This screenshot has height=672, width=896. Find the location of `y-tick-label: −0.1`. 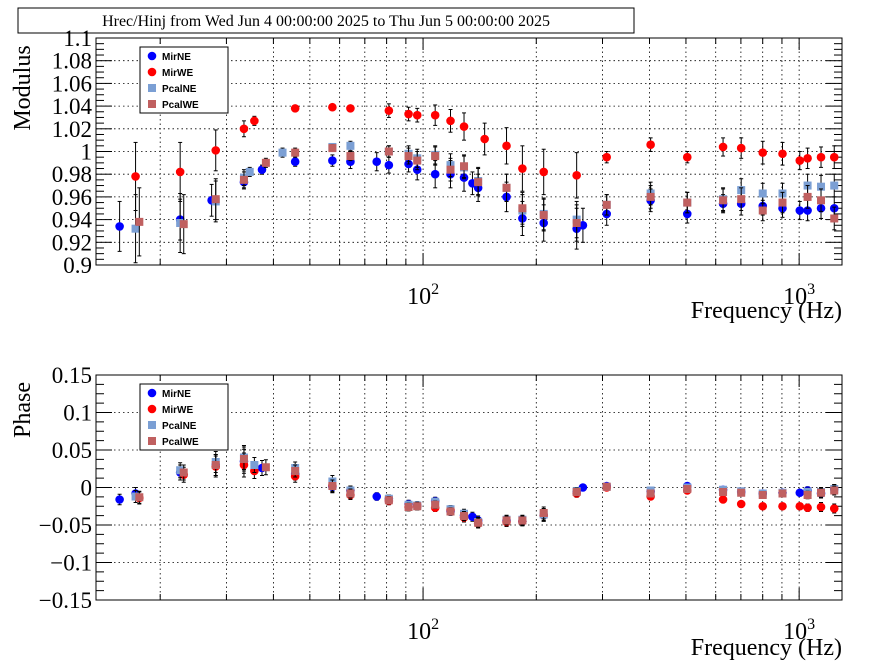

y-tick-label: −0.1 is located at coordinates (71, 563).